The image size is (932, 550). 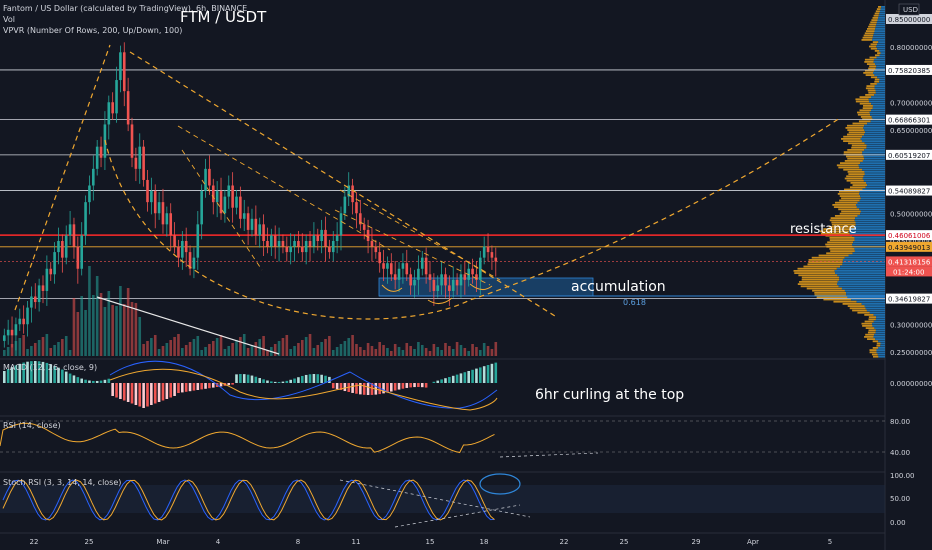 I want to click on price-level-label: 0.75820385, so click(x=909, y=71).